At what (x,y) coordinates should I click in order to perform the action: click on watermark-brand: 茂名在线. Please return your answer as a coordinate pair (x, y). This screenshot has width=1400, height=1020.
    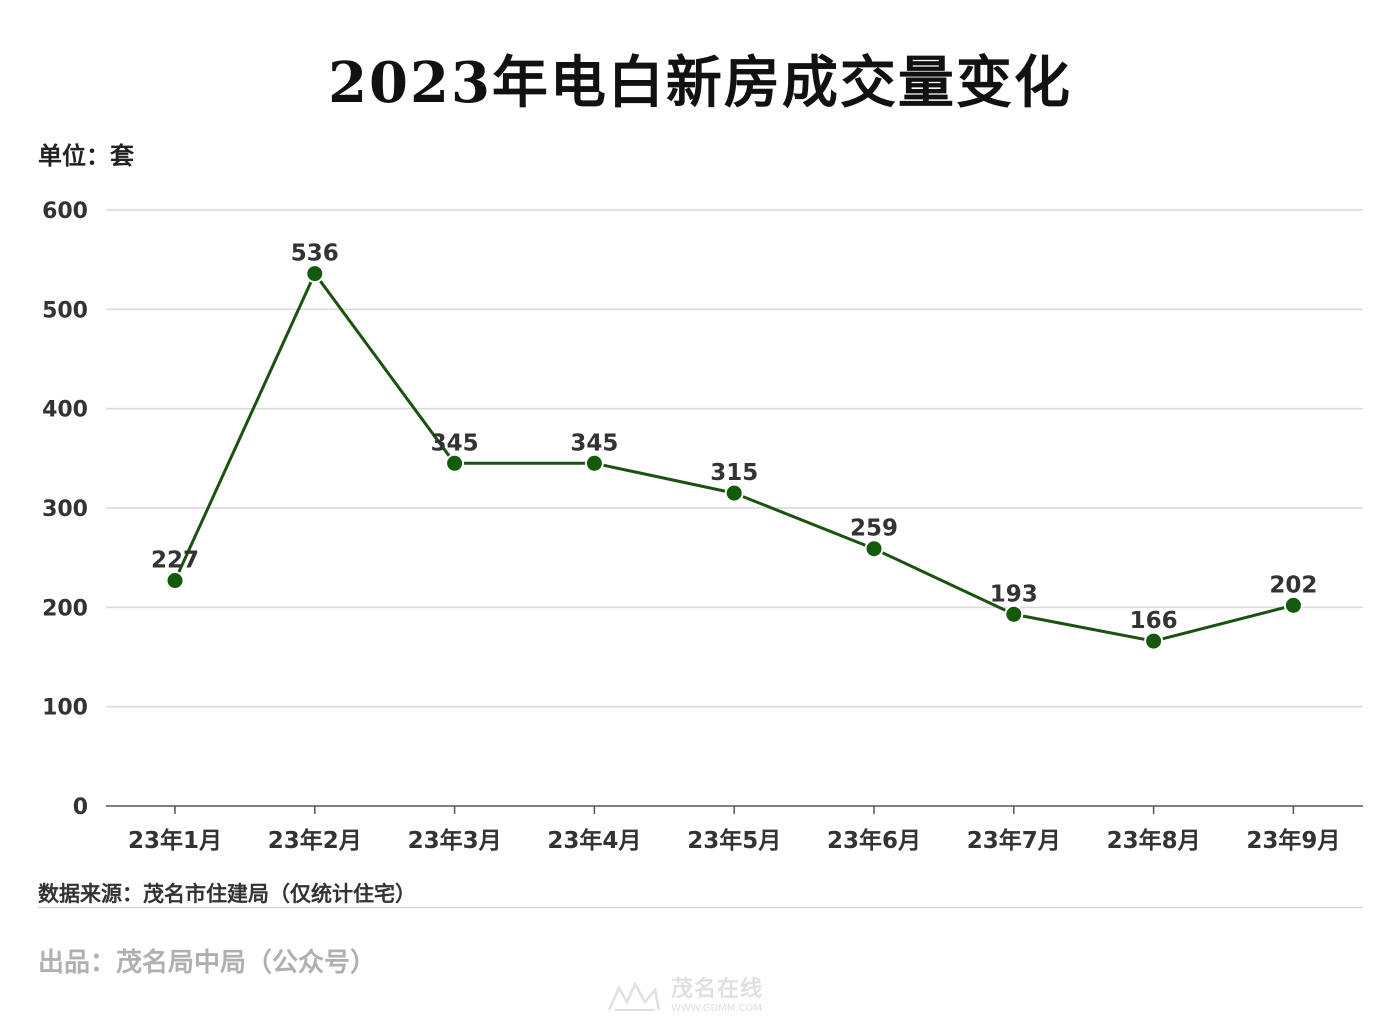
    Looking at the image, I should click on (717, 989).